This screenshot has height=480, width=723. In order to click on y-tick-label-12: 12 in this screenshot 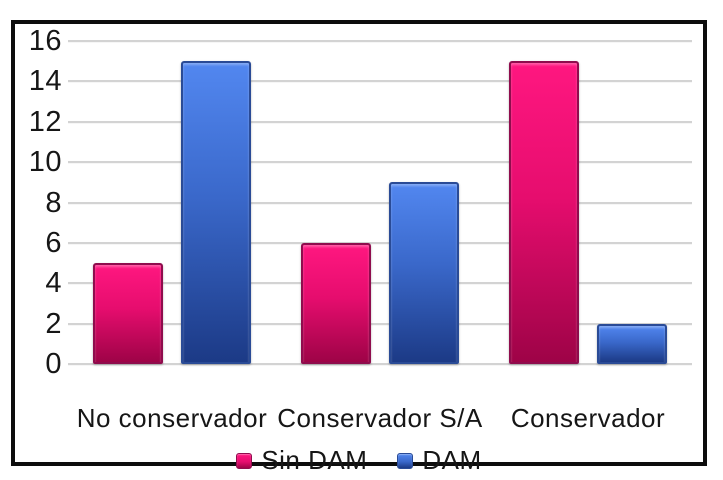, I will do `click(45, 121)`.